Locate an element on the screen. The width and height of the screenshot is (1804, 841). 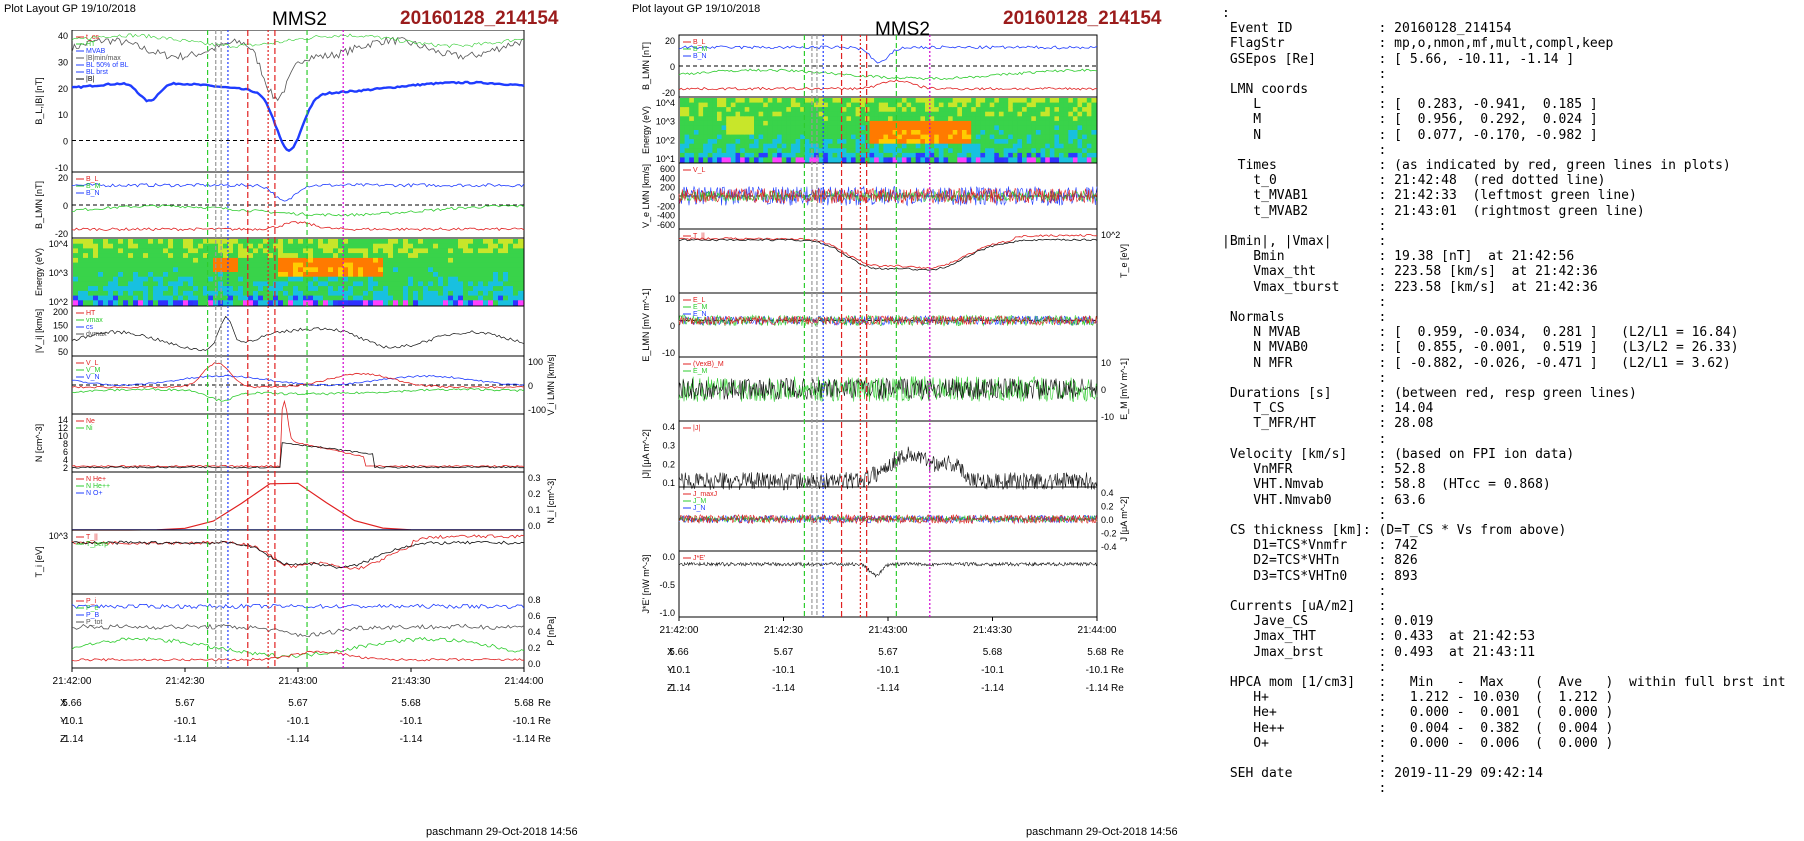
axis-label: B_L,|B| [nT] is located at coordinates (39, 100).